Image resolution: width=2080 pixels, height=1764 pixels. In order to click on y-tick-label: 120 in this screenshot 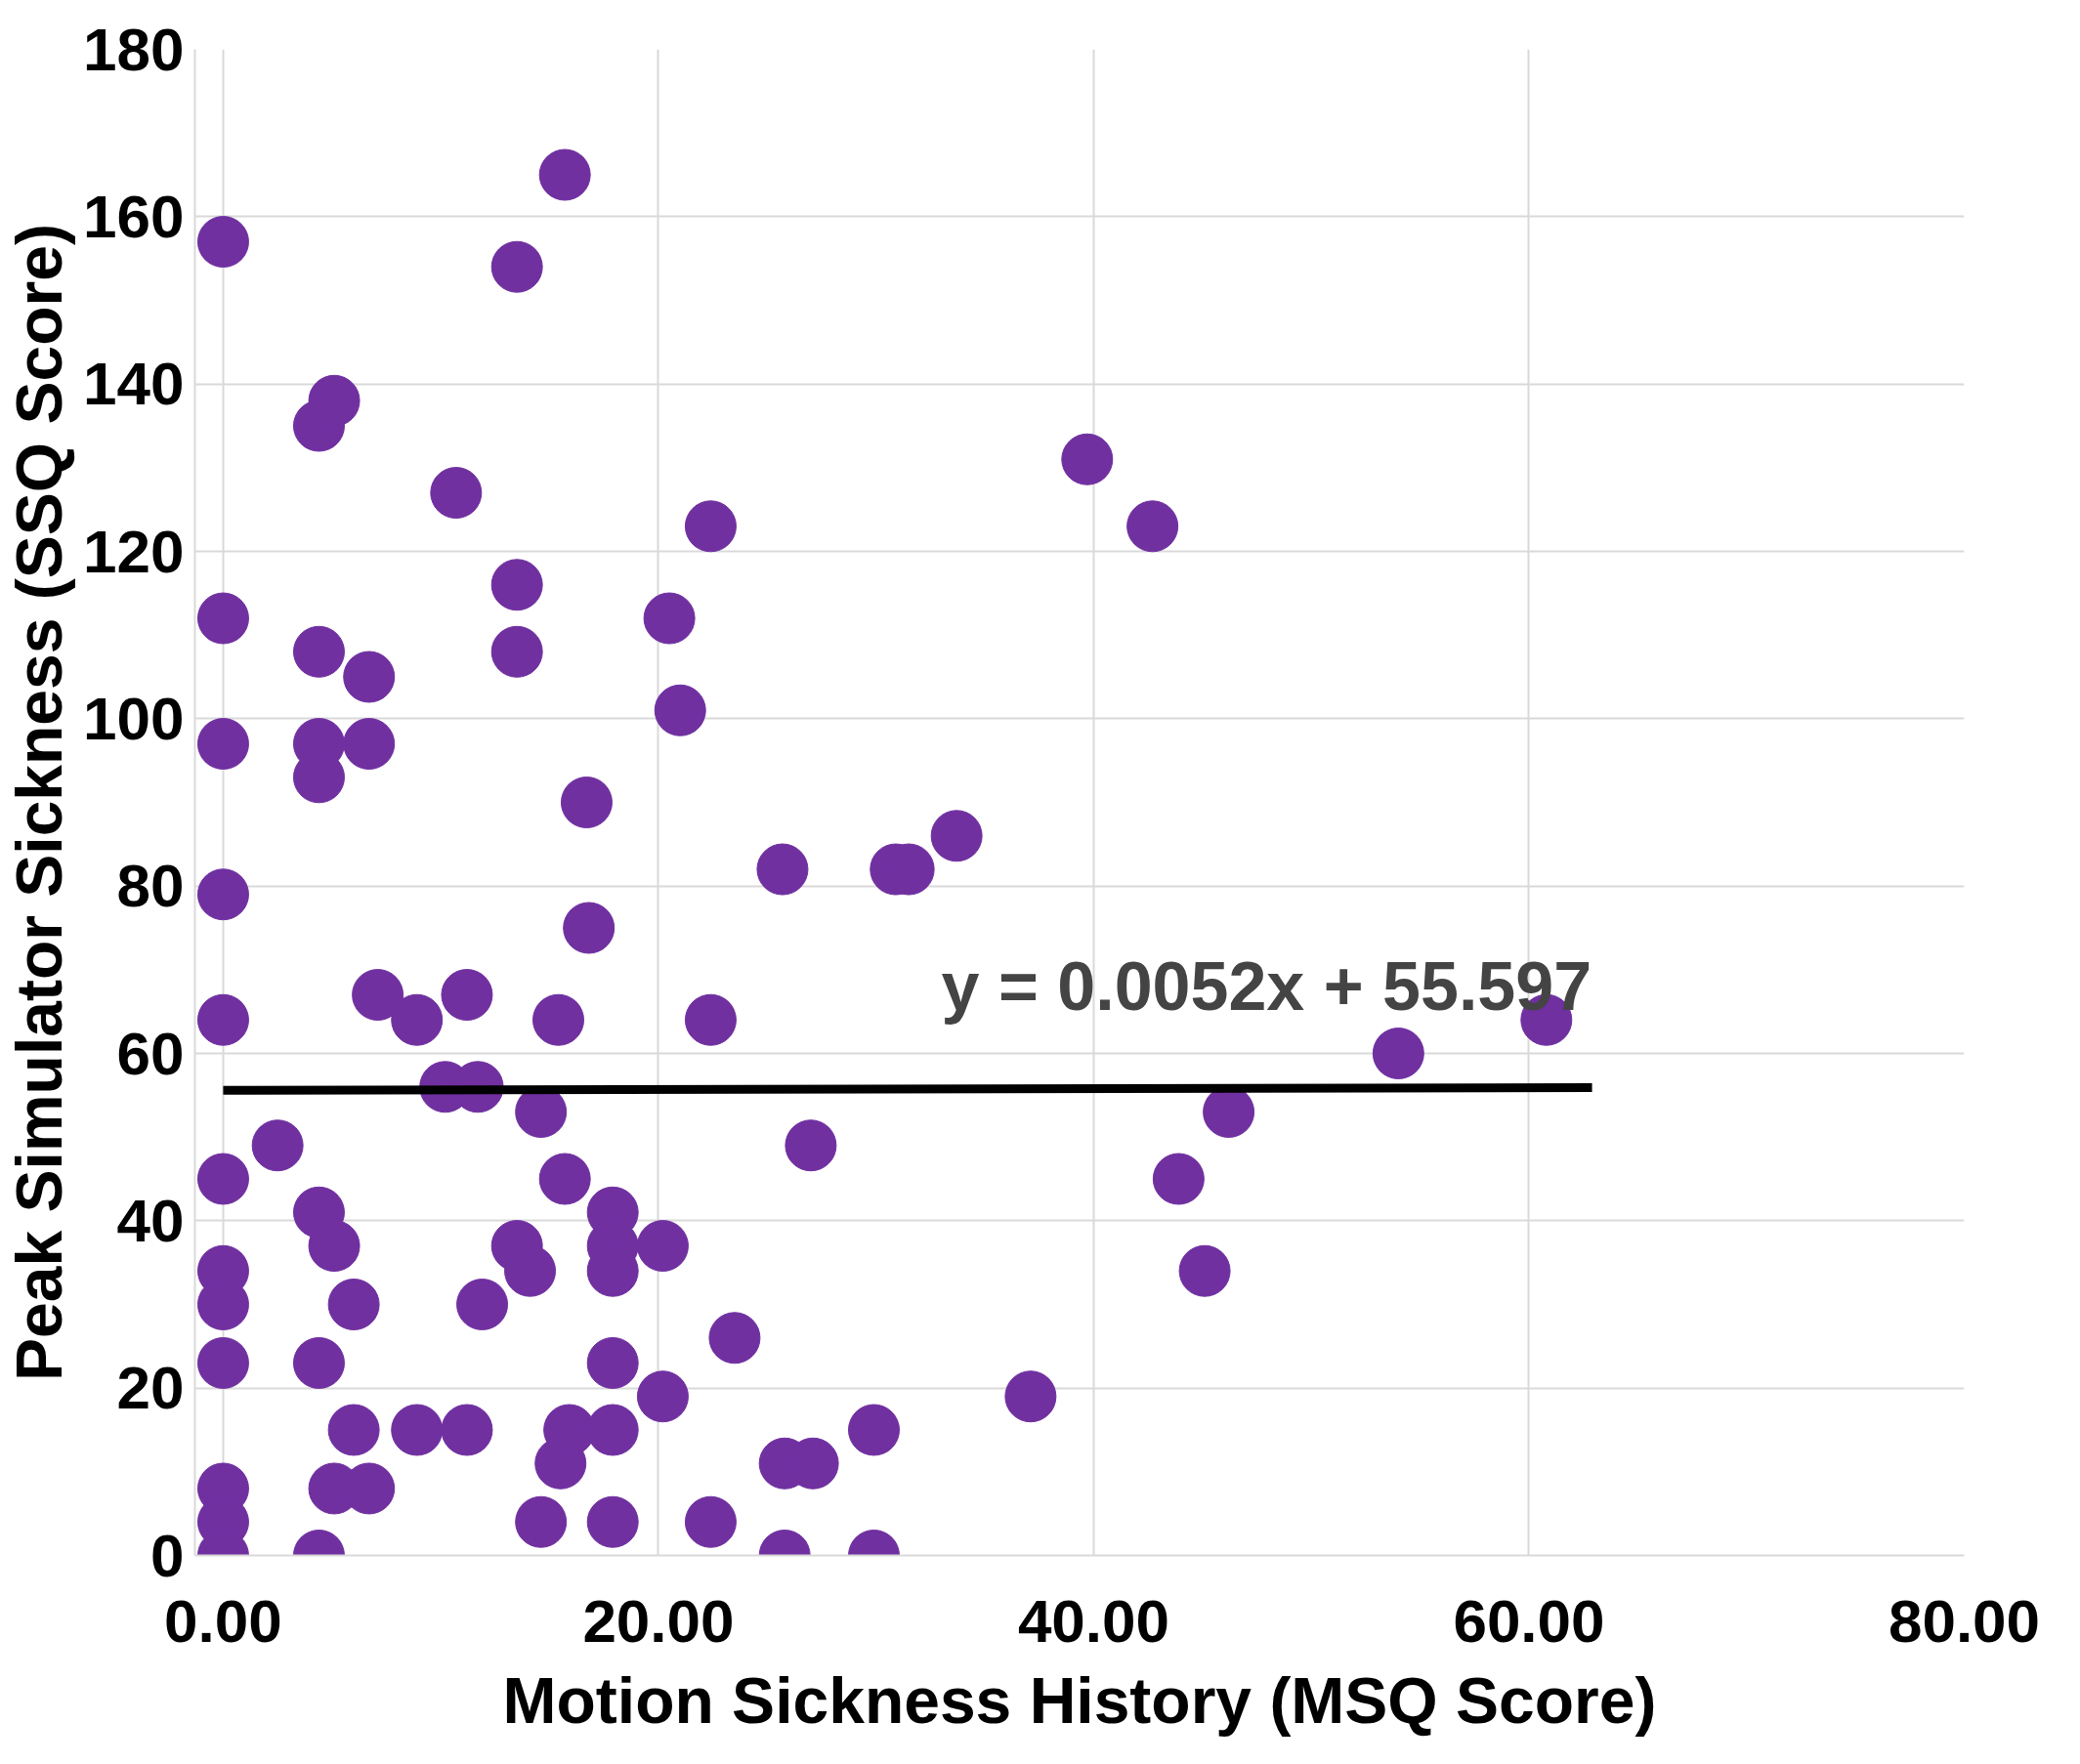, I will do `click(134, 551)`.